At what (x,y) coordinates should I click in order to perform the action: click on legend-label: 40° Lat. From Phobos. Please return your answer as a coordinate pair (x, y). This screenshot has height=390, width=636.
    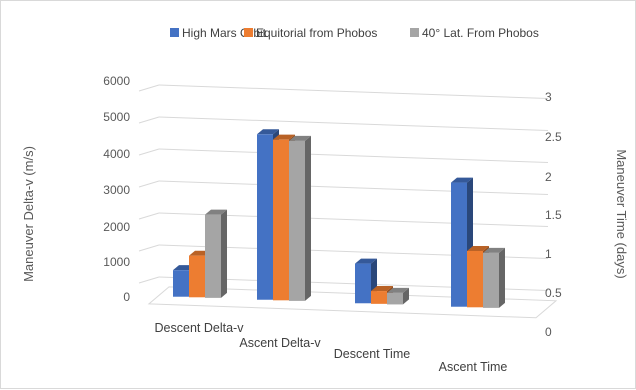
    Looking at the image, I should click on (480, 33).